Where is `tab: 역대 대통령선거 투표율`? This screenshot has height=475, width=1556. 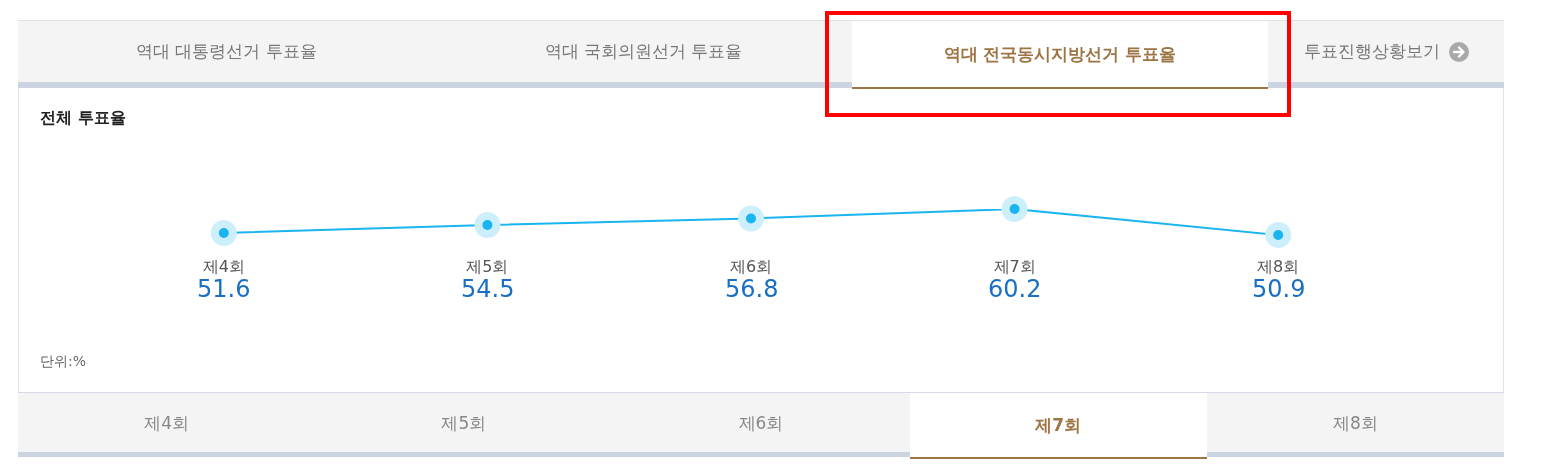
tab: 역대 대통령선거 투표율 is located at coordinates (226, 51).